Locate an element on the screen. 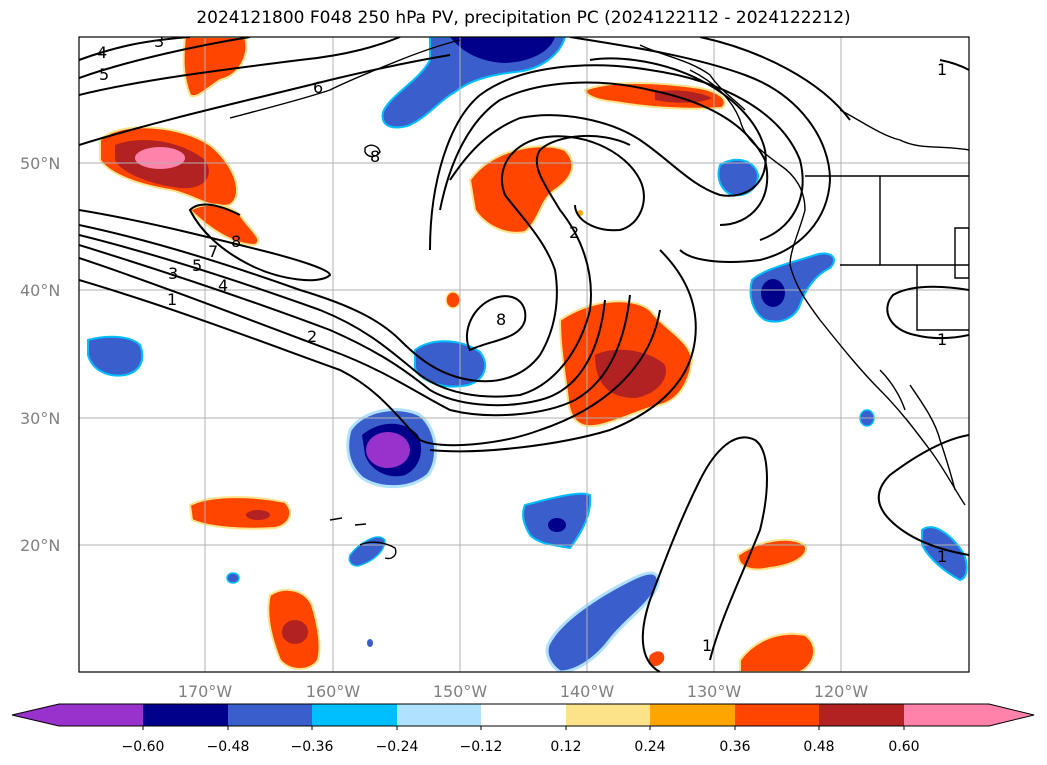  lon-label: 160°W is located at coordinates (333, 691).